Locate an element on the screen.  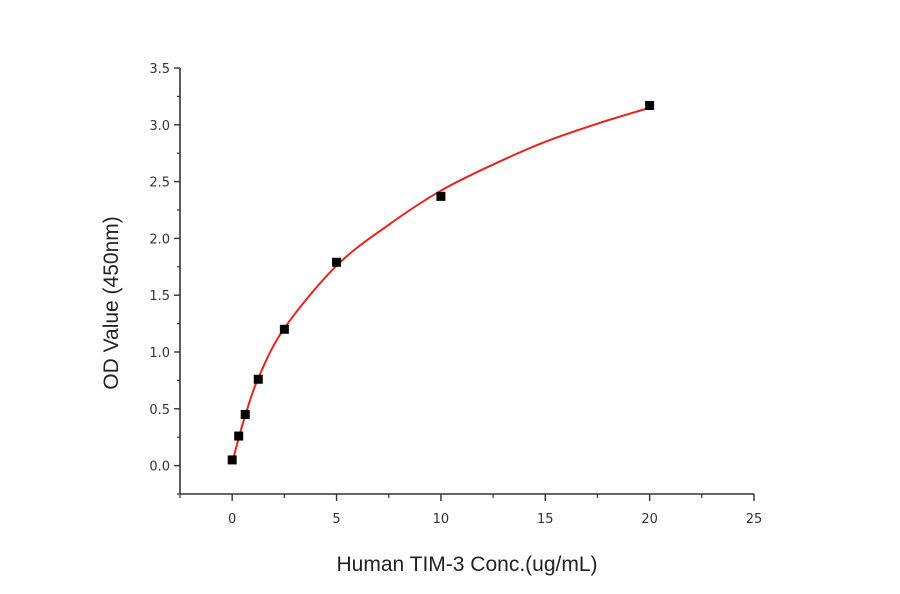
y-tick-label: 3.5 is located at coordinates (159, 69).